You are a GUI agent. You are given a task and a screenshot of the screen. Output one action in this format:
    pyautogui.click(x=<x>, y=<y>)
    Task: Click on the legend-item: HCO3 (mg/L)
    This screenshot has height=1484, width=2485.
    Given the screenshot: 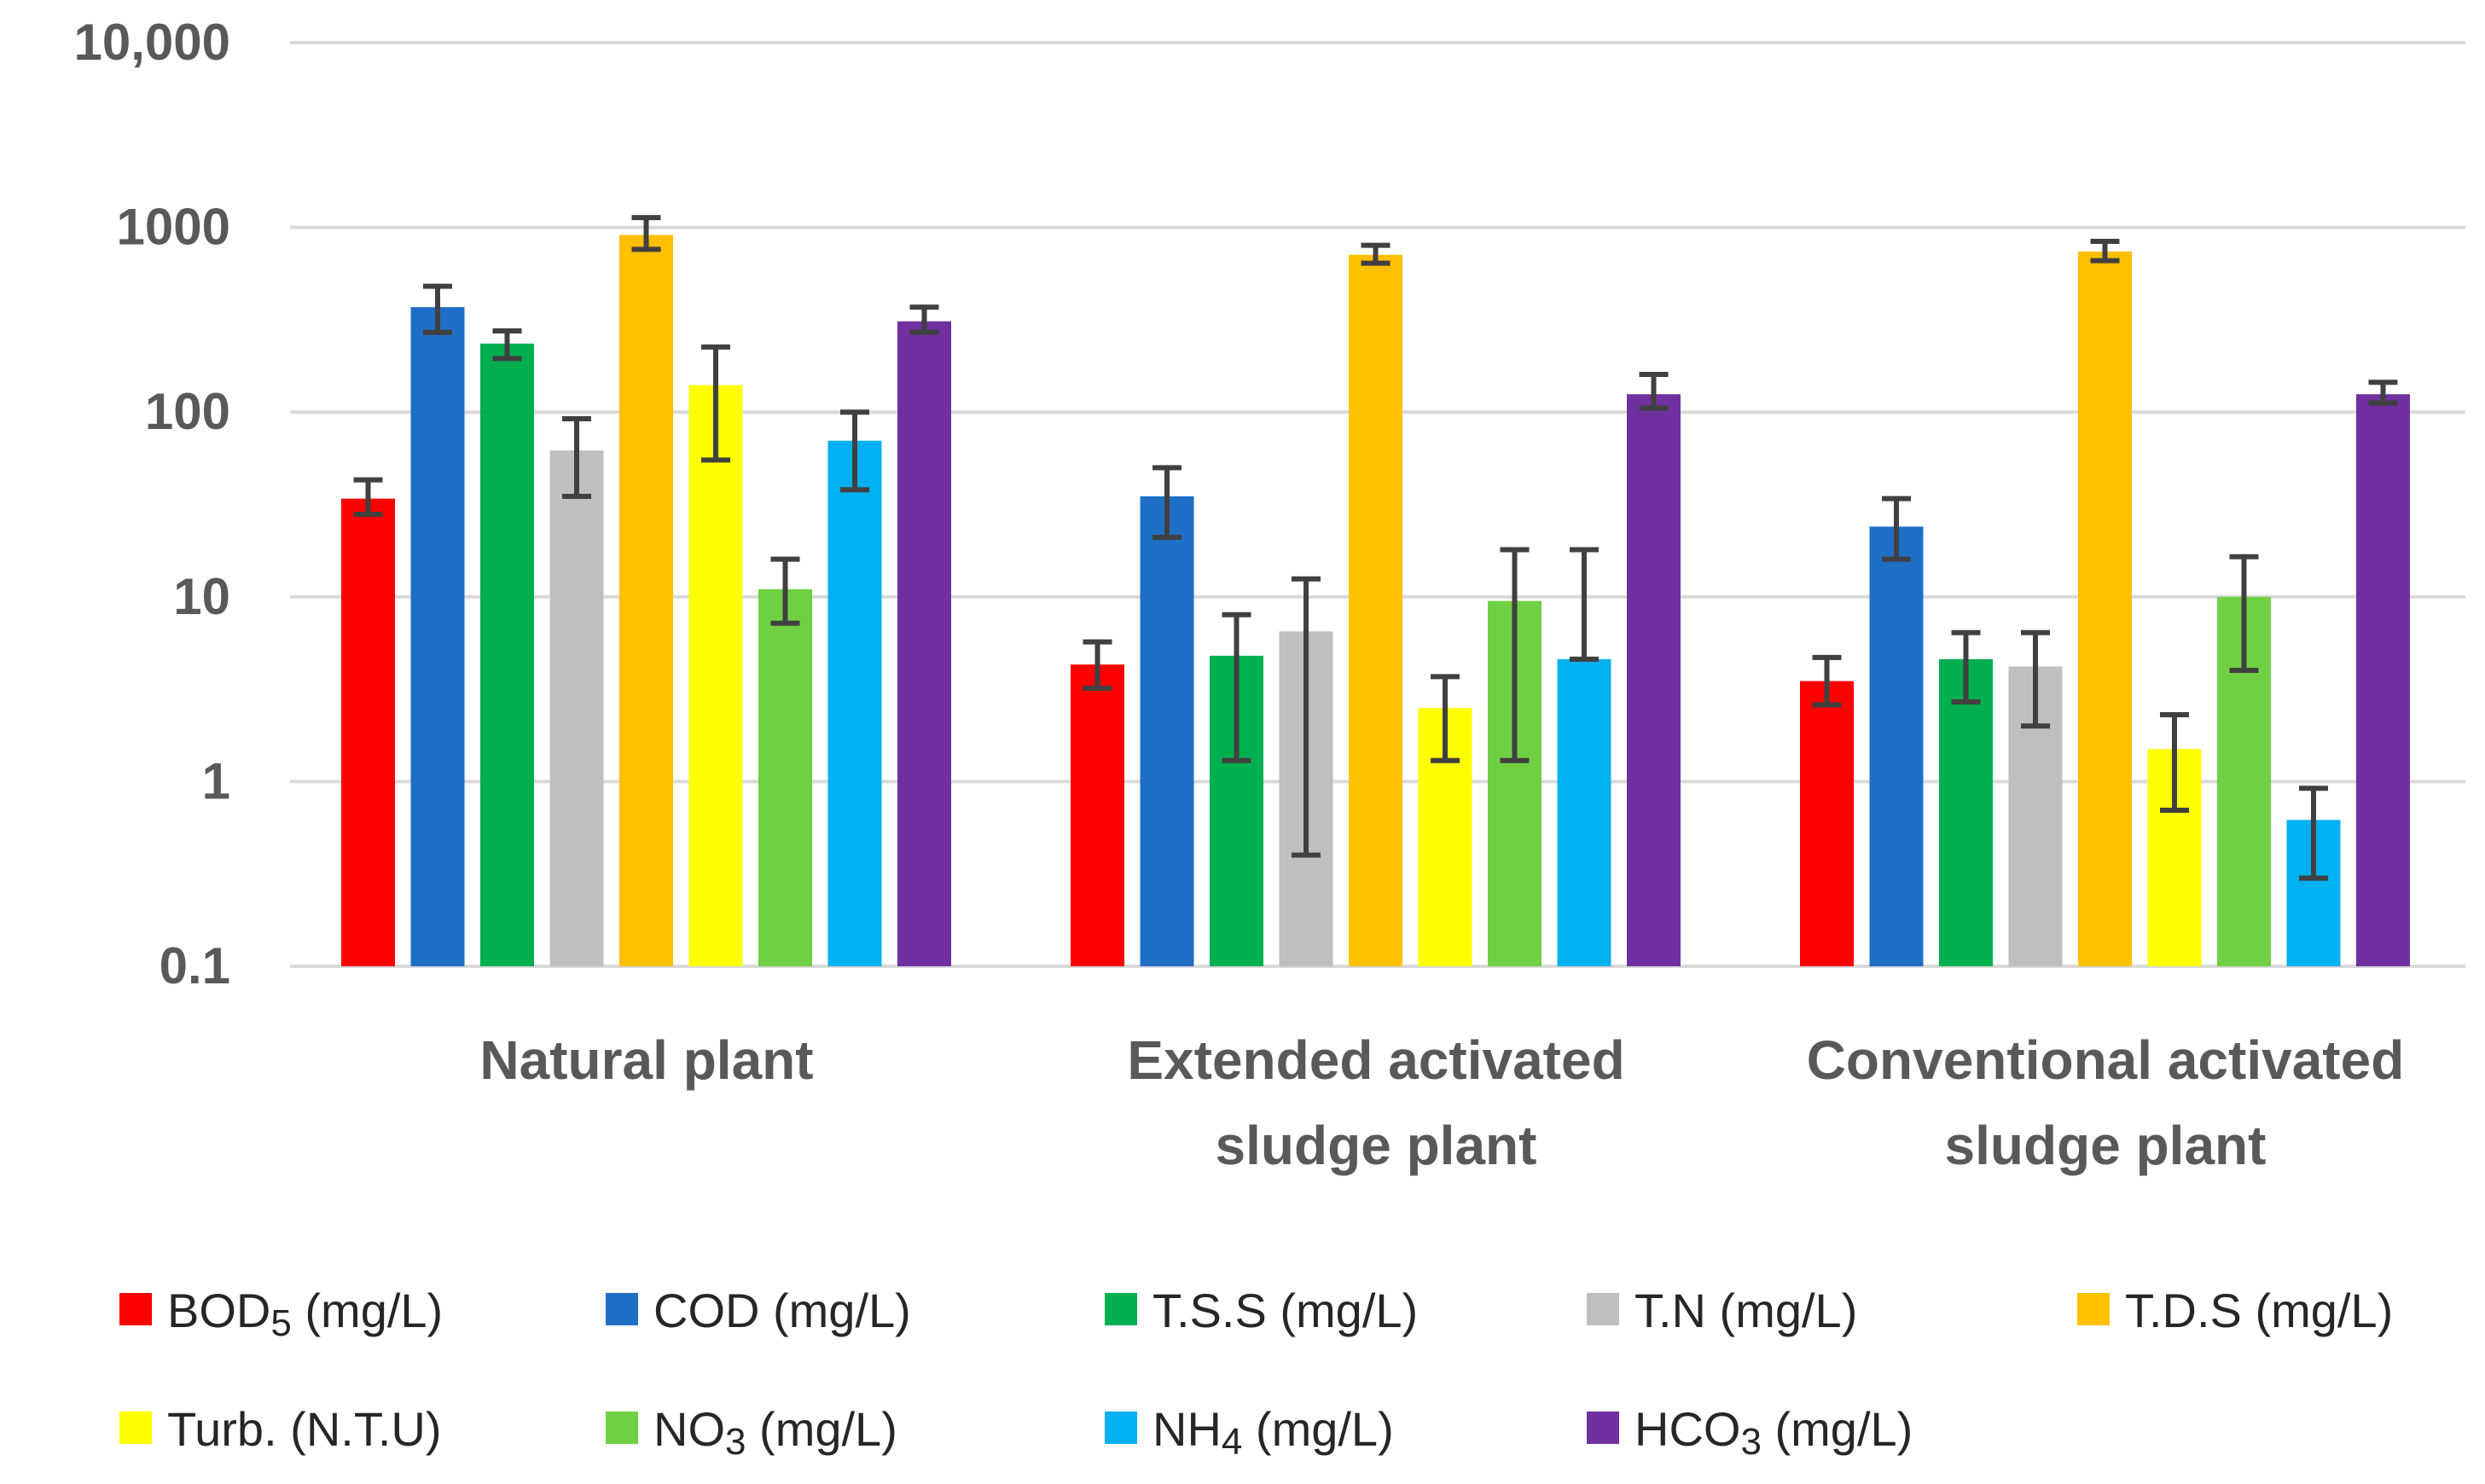 What is the action you would take?
    pyautogui.click(x=1750, y=1432)
    